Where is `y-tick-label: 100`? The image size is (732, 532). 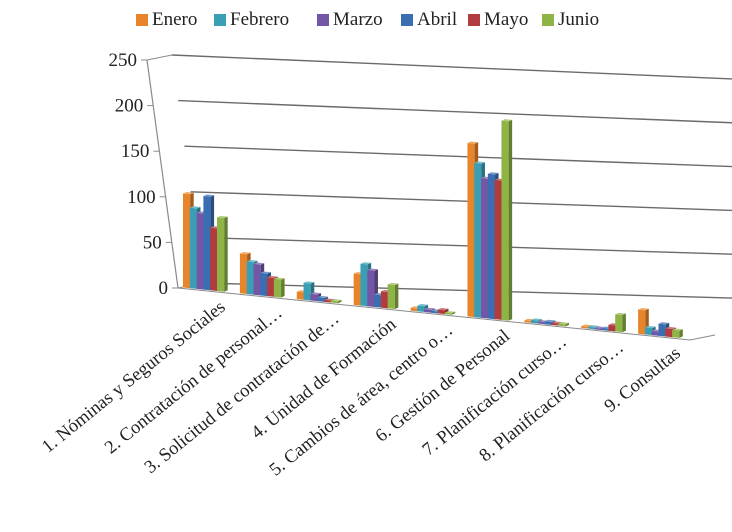
y-tick-label: 100 is located at coordinates (141, 197).